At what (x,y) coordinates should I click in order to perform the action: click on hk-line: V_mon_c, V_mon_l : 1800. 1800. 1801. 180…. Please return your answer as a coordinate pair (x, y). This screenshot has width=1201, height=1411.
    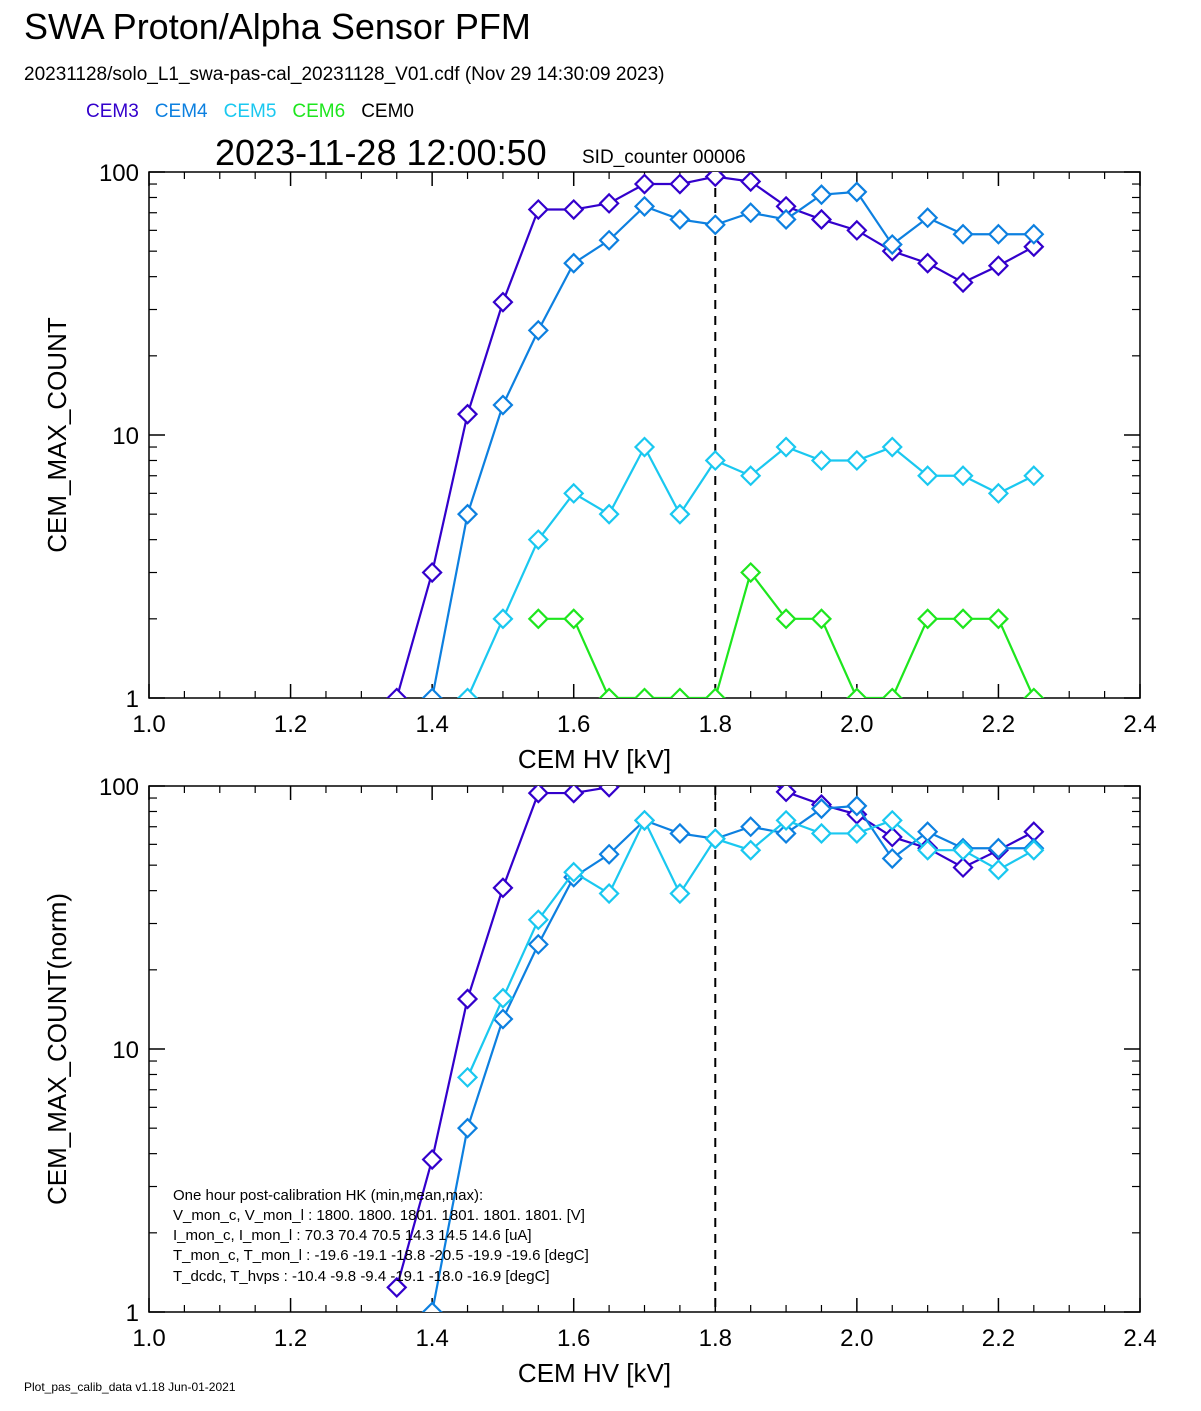
    Looking at the image, I should click on (379, 1215).